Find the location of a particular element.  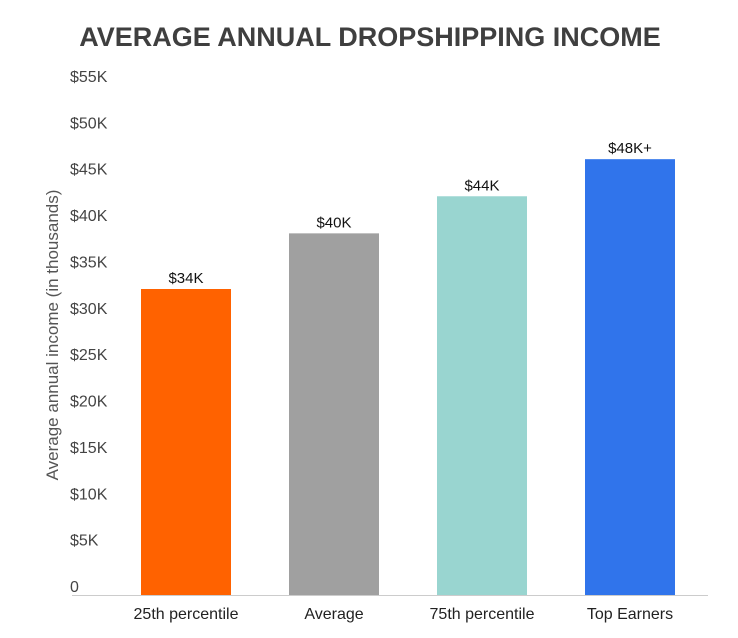

y-tick-label: $5K is located at coordinates (84, 541).